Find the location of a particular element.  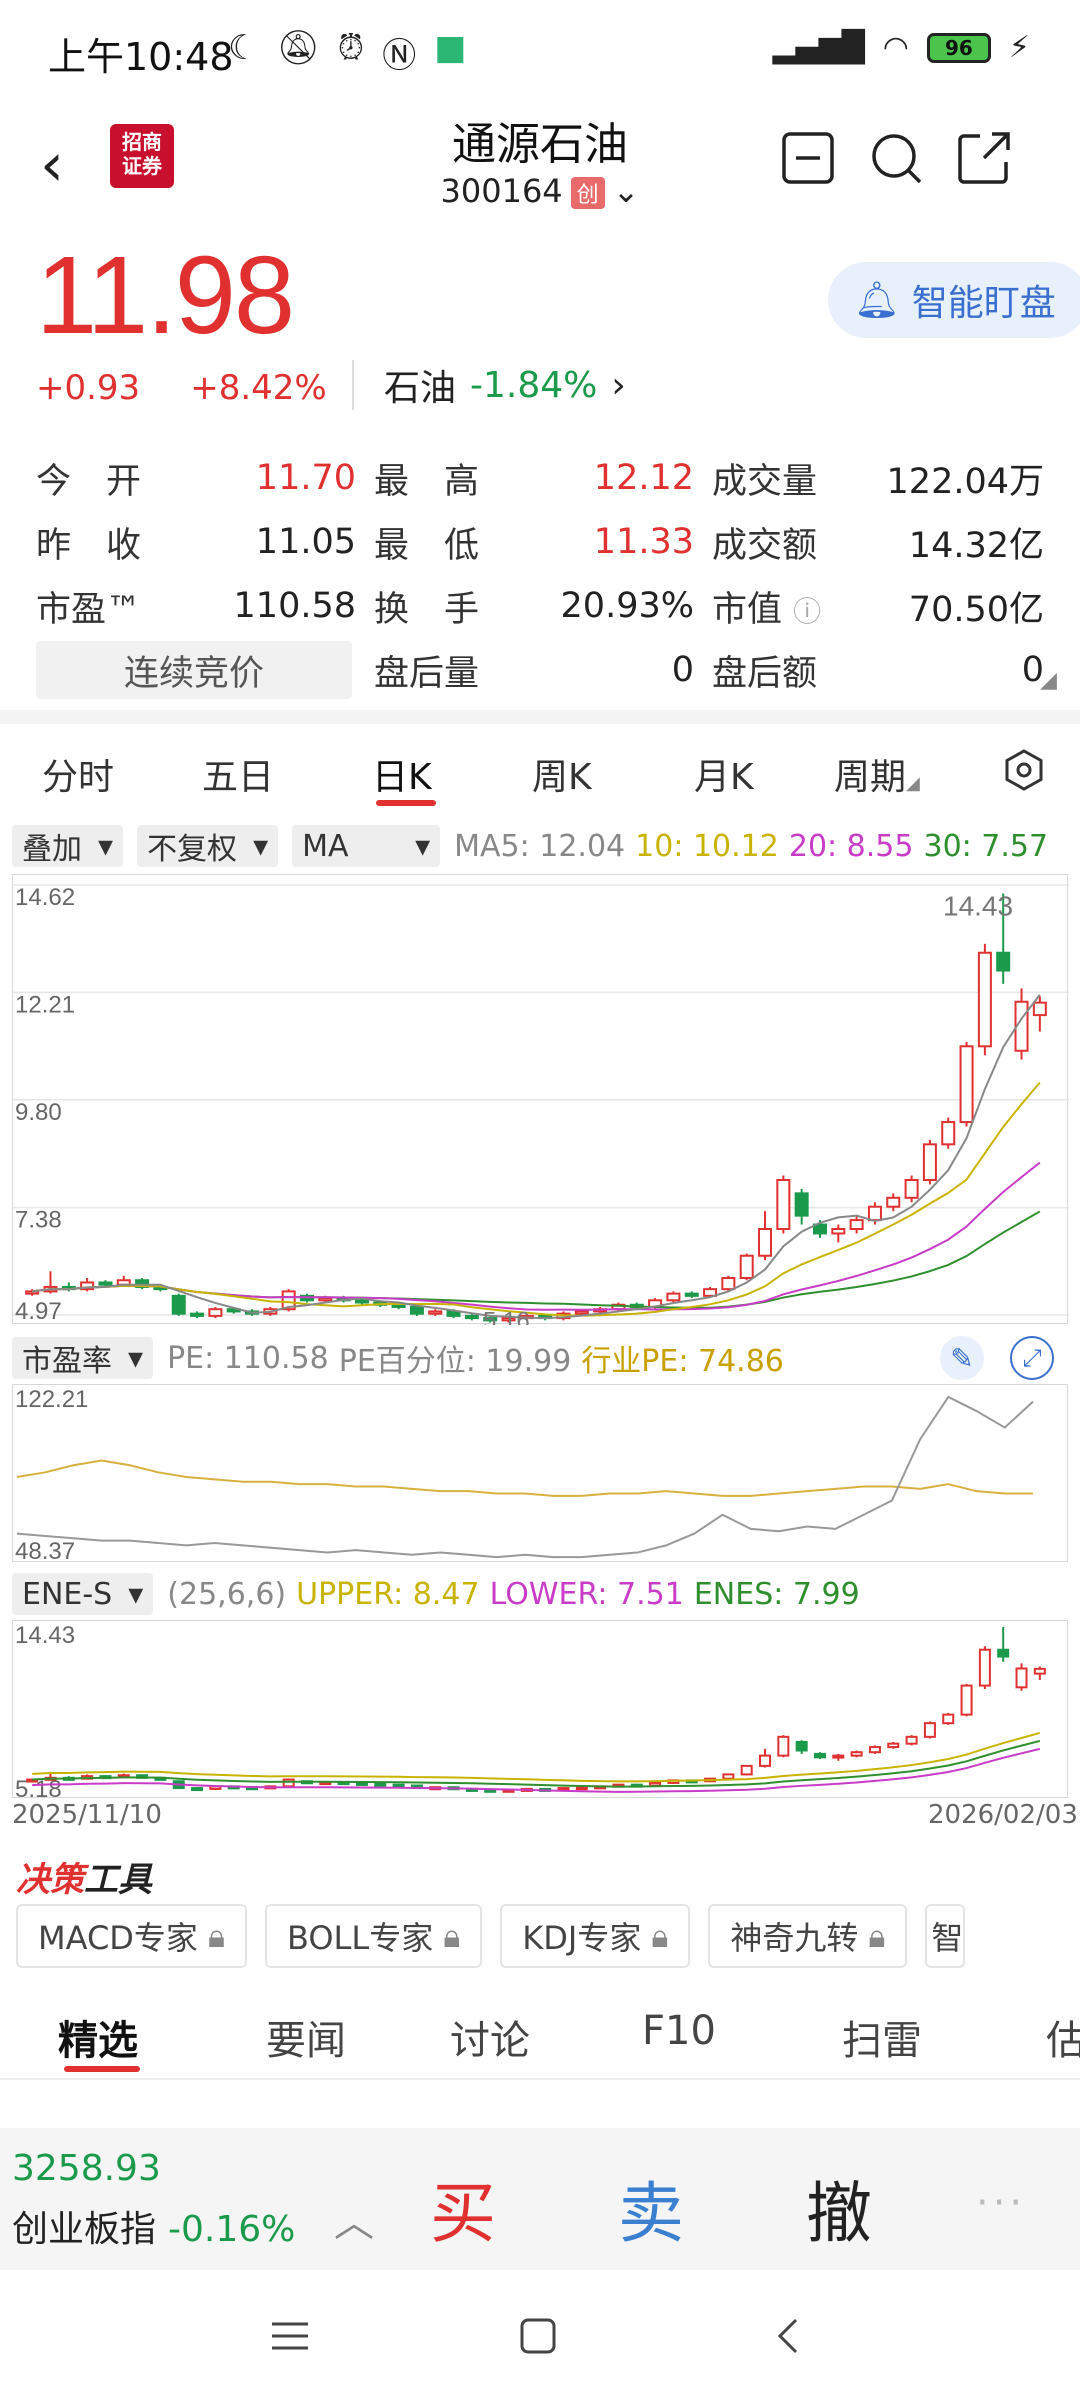

ene-mid-line is located at coordinates (536, 1763).